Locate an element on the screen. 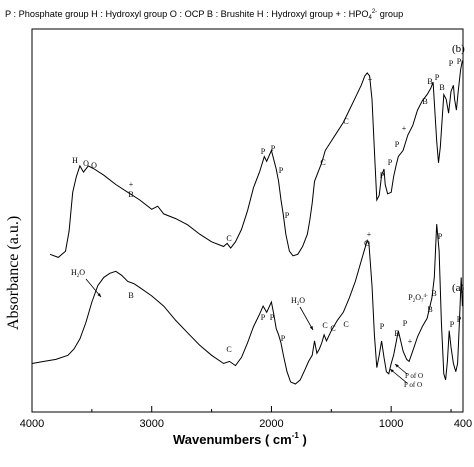 The width and height of the screenshot is (474, 467). x-tick-label: 1000 is located at coordinates (391, 424).